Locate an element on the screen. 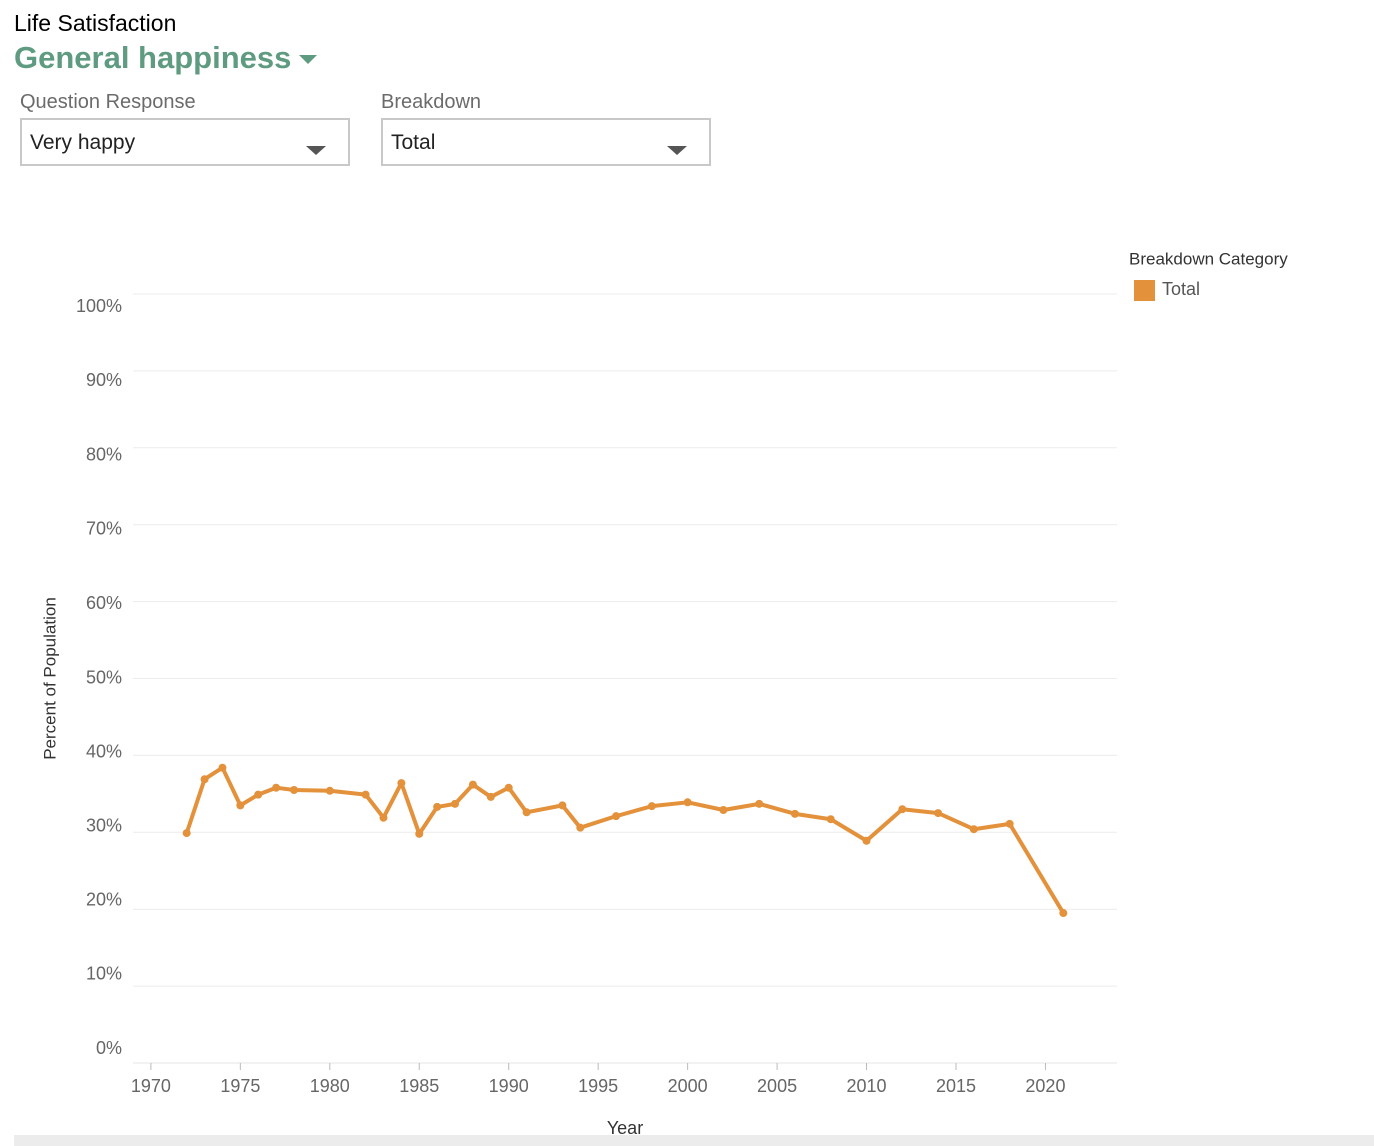 The height and width of the screenshot is (1146, 1374). x-tick-label: 1990 is located at coordinates (509, 1086).